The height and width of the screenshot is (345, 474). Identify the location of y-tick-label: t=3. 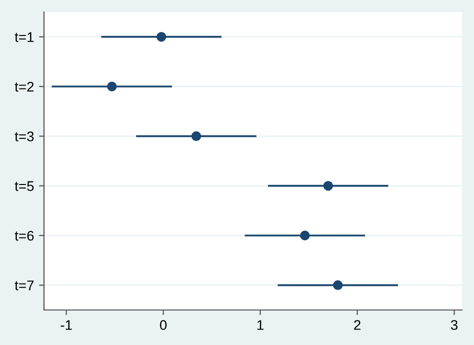
(24, 137).